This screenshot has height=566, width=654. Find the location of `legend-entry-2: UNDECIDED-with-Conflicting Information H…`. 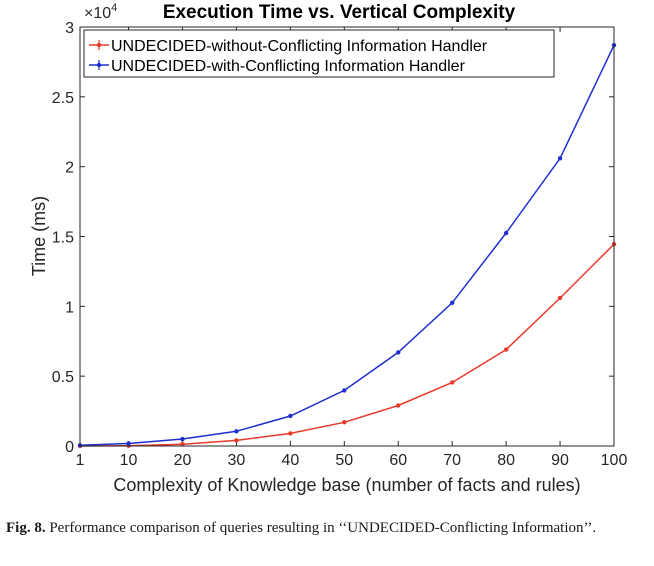

legend-entry-2: UNDECIDED-with-Conflicting Information H… is located at coordinates (277, 66).